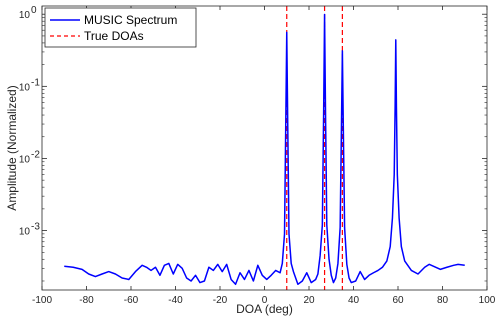 The height and width of the screenshot is (320, 496). I want to click on x-axis-label: DOA (deg), so click(264, 309).